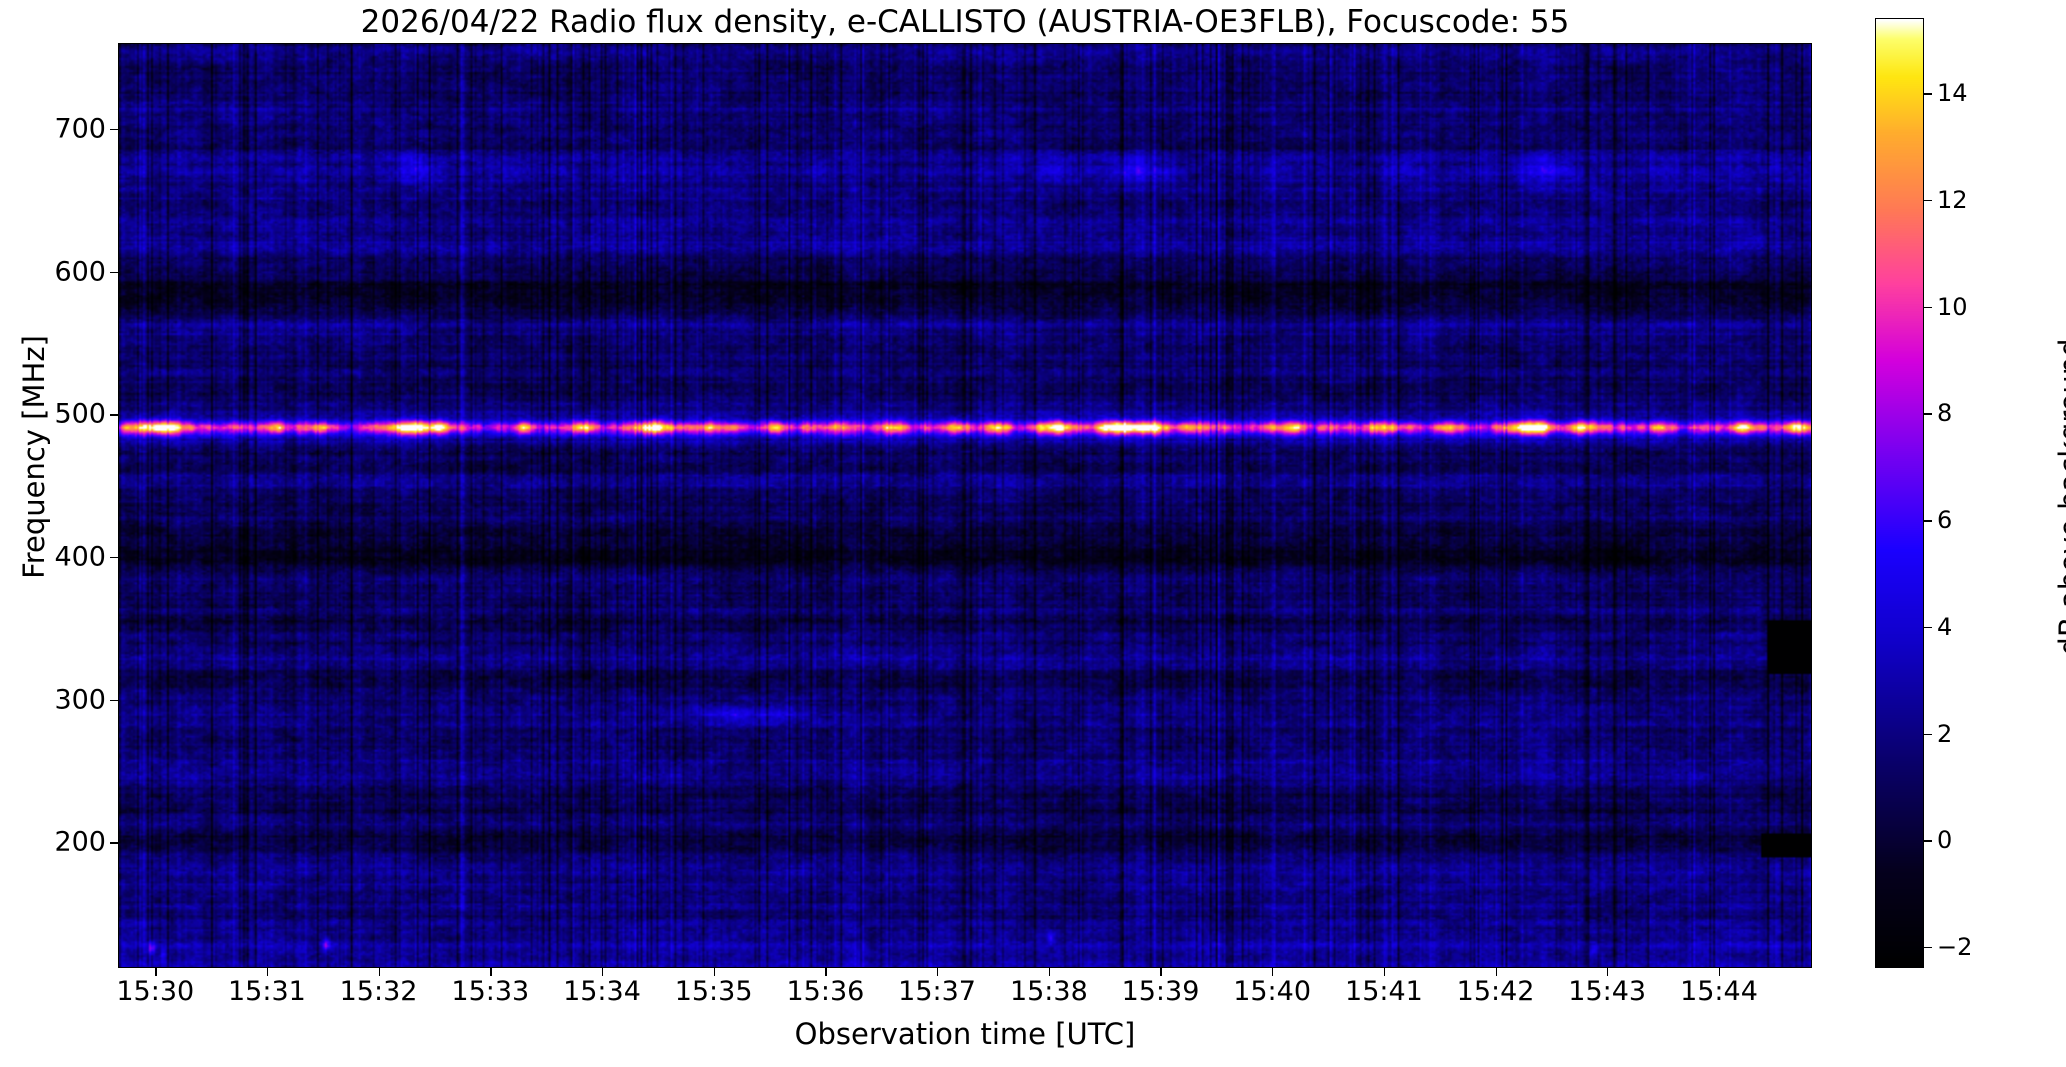  I want to click on colorbar, so click(1899, 493).